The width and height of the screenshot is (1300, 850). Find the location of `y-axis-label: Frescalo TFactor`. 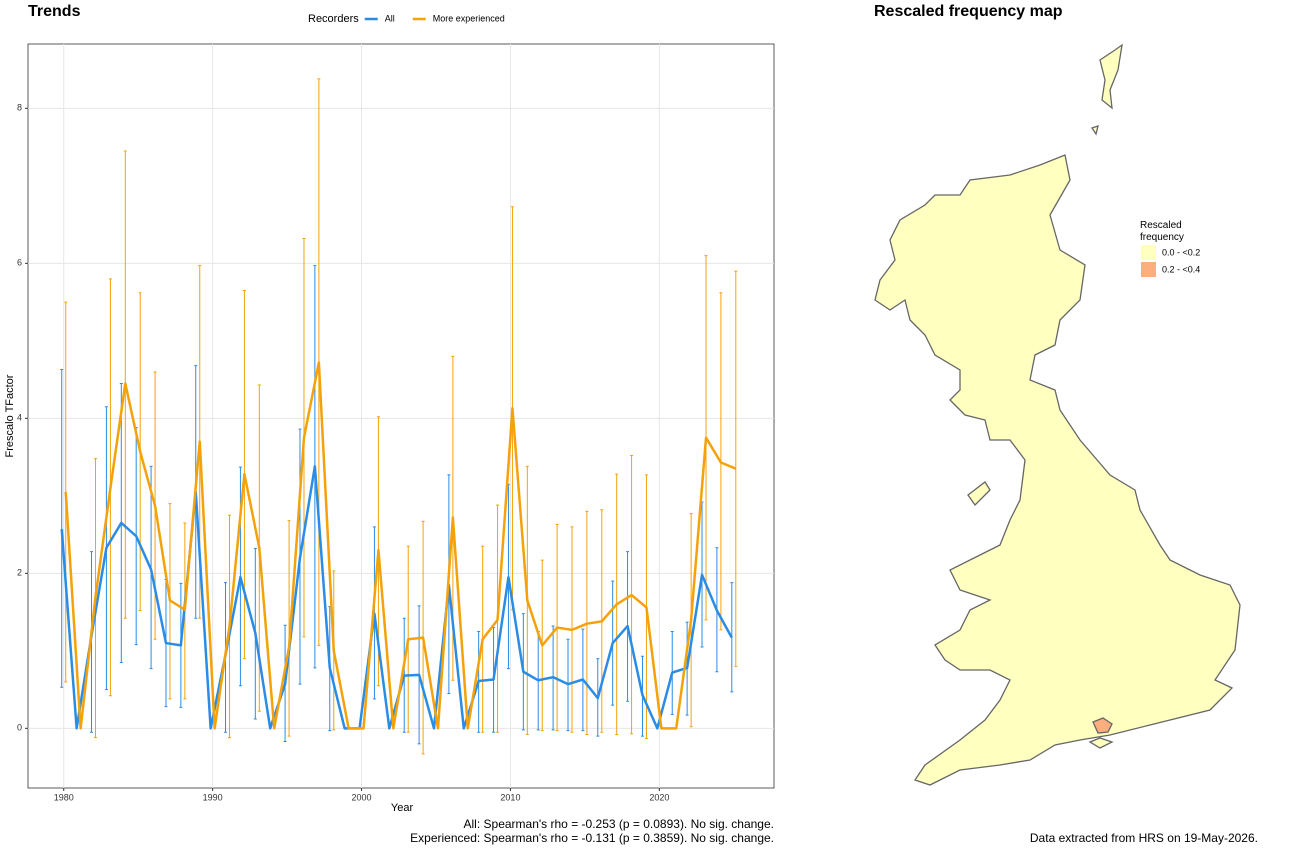

y-axis-label: Frescalo TFactor is located at coordinates (10, 415).